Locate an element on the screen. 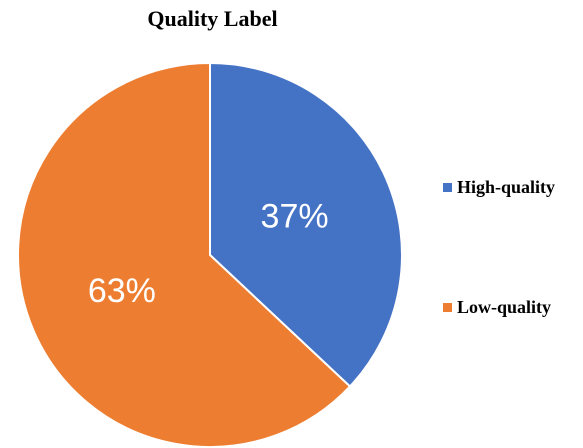 This screenshot has height=448, width=583. legend-item-low-quality: Low-quality is located at coordinates (513, 307).